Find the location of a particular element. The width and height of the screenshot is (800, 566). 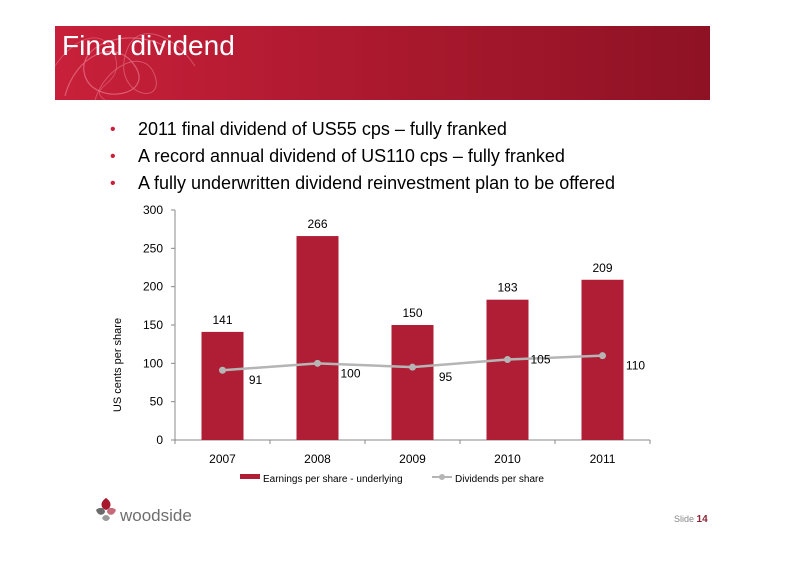

legend-swatch-eps is located at coordinates (250, 476).